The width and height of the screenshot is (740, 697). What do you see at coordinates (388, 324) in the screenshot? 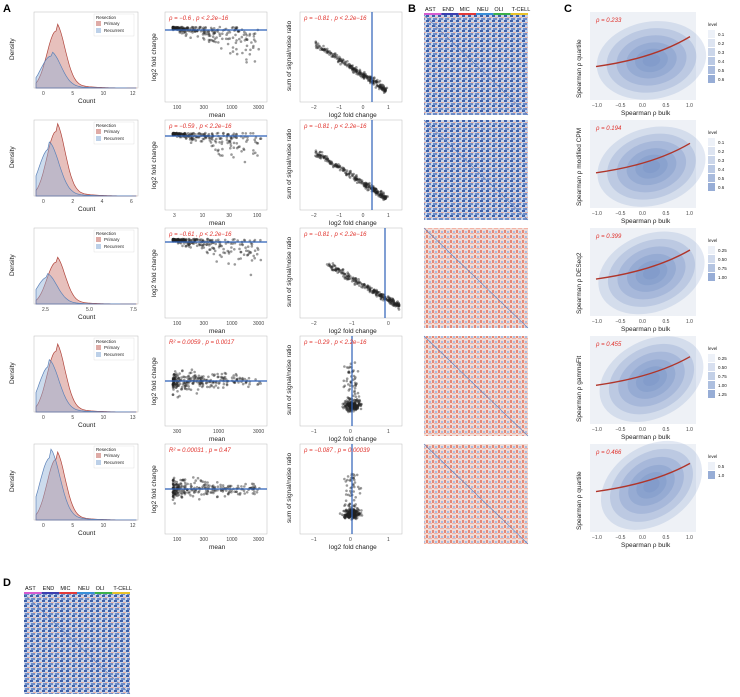
I see `sn-xtick: 0` at bounding box center [388, 324].